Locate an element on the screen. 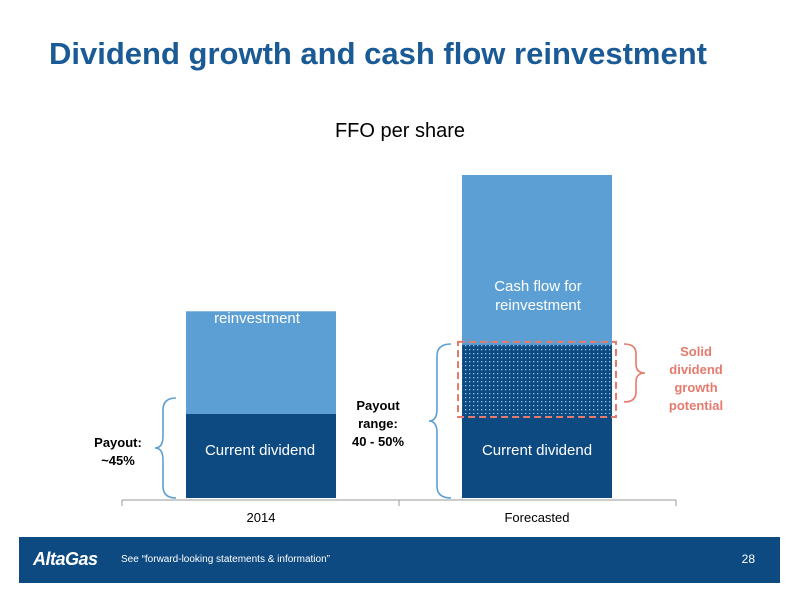 Image resolution: width=800 pixels, height=600 pixels. growth-potential-text: Solid dividend growth potential is located at coordinates (696, 378).